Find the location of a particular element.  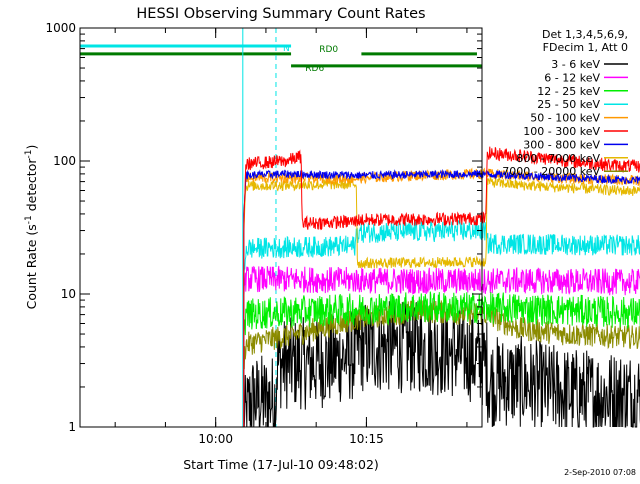

legend-entry-label: 50 - 100 keV is located at coordinates (565, 118).